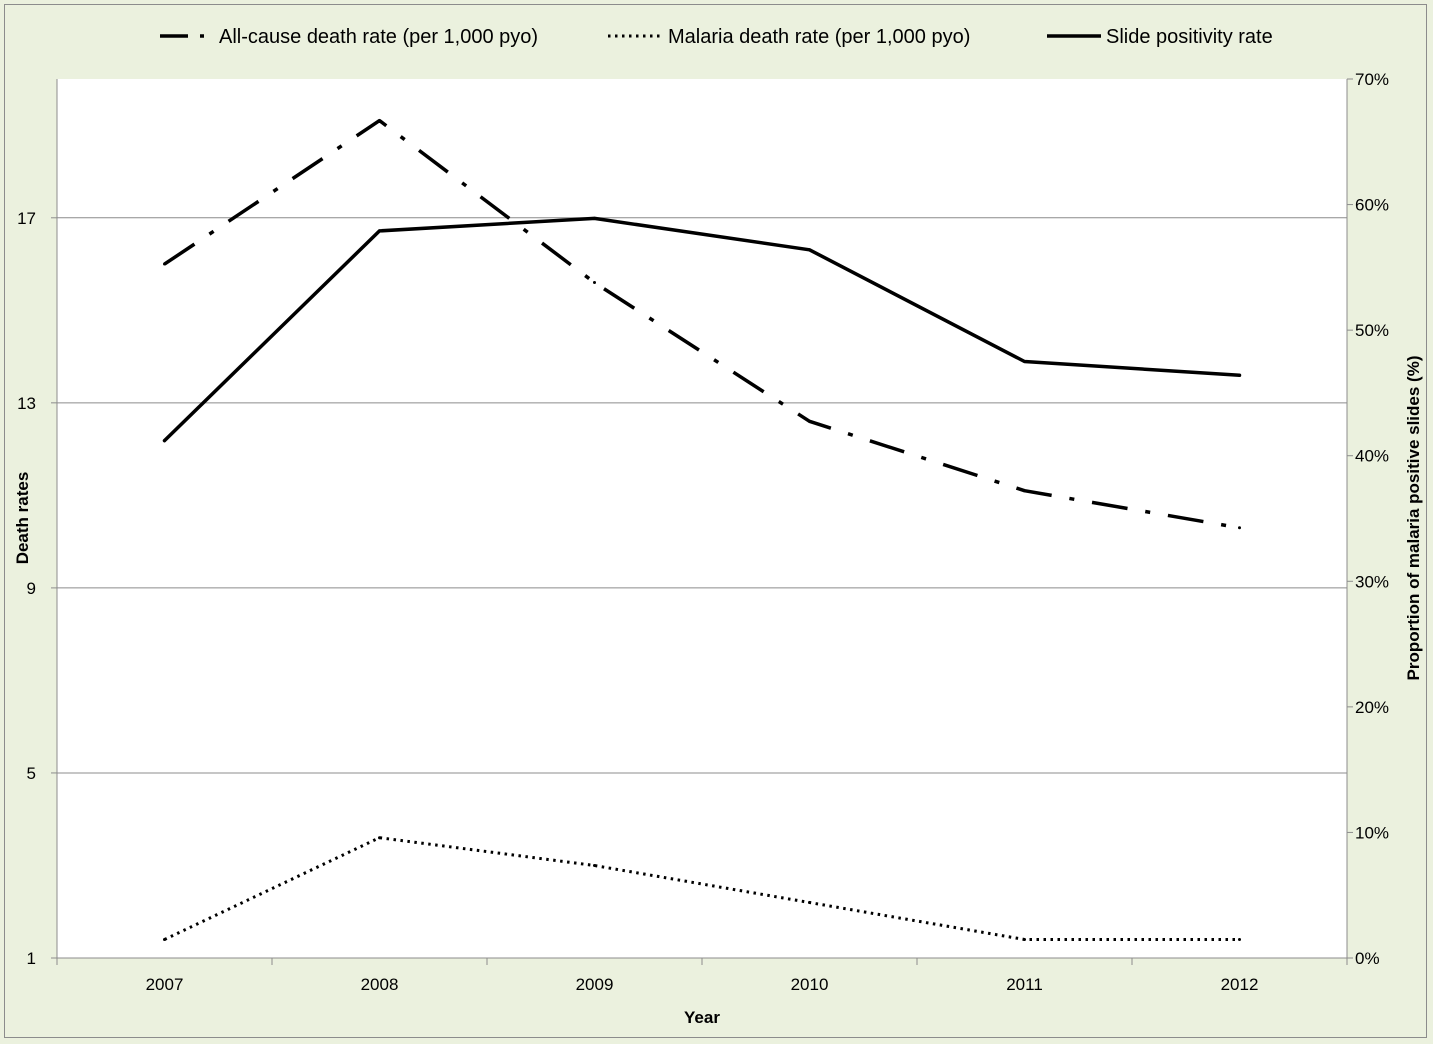 This screenshot has width=1433, height=1044. Describe the element at coordinates (1372, 456) in the screenshot. I see `right-y-tick-label: 40%` at that location.